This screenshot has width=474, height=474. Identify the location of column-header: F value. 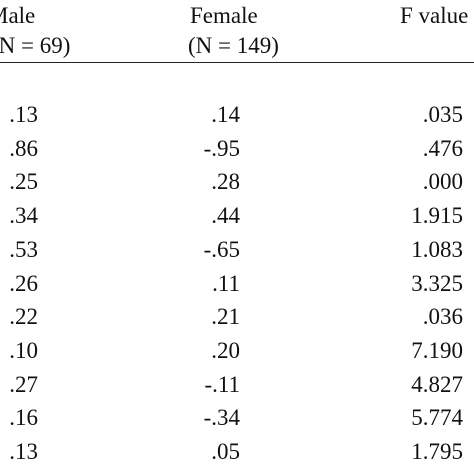
(434, 15).